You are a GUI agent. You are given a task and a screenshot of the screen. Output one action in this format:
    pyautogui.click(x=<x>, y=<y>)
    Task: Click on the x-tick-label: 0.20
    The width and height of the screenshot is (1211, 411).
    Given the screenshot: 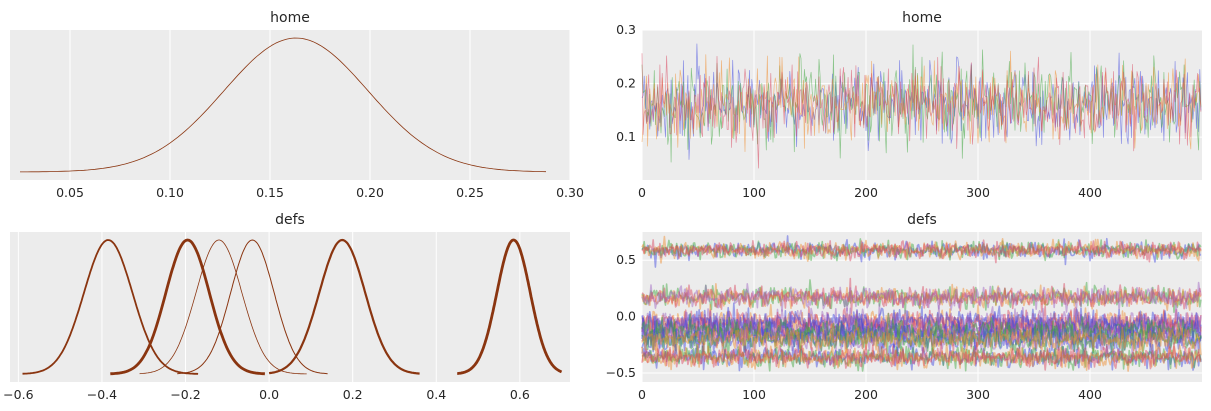 What is the action you would take?
    pyautogui.click(x=370, y=192)
    